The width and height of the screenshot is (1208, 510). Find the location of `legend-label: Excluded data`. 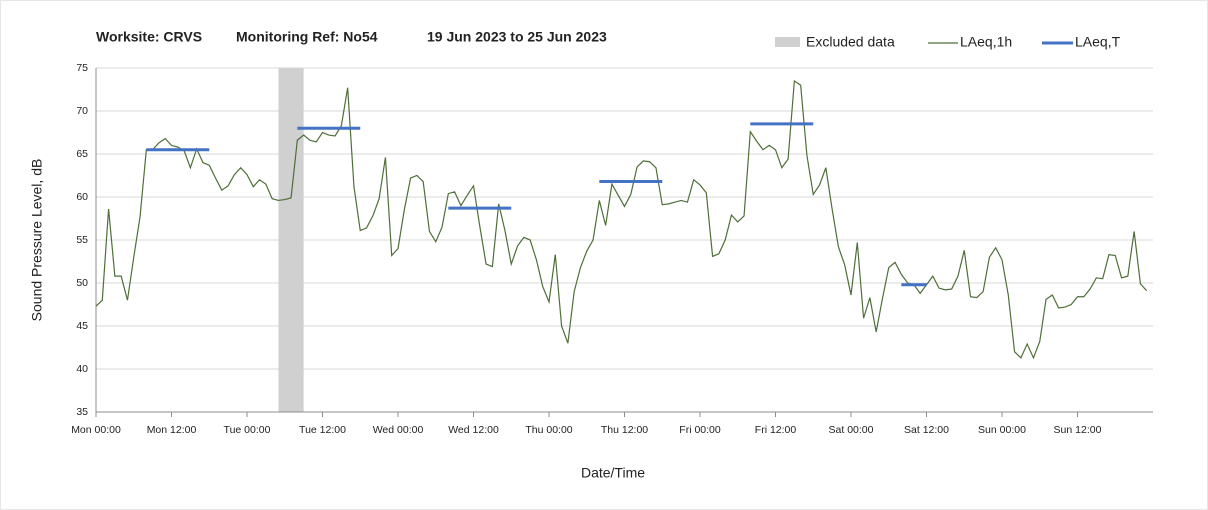

legend-label: Excluded data is located at coordinates (850, 42).